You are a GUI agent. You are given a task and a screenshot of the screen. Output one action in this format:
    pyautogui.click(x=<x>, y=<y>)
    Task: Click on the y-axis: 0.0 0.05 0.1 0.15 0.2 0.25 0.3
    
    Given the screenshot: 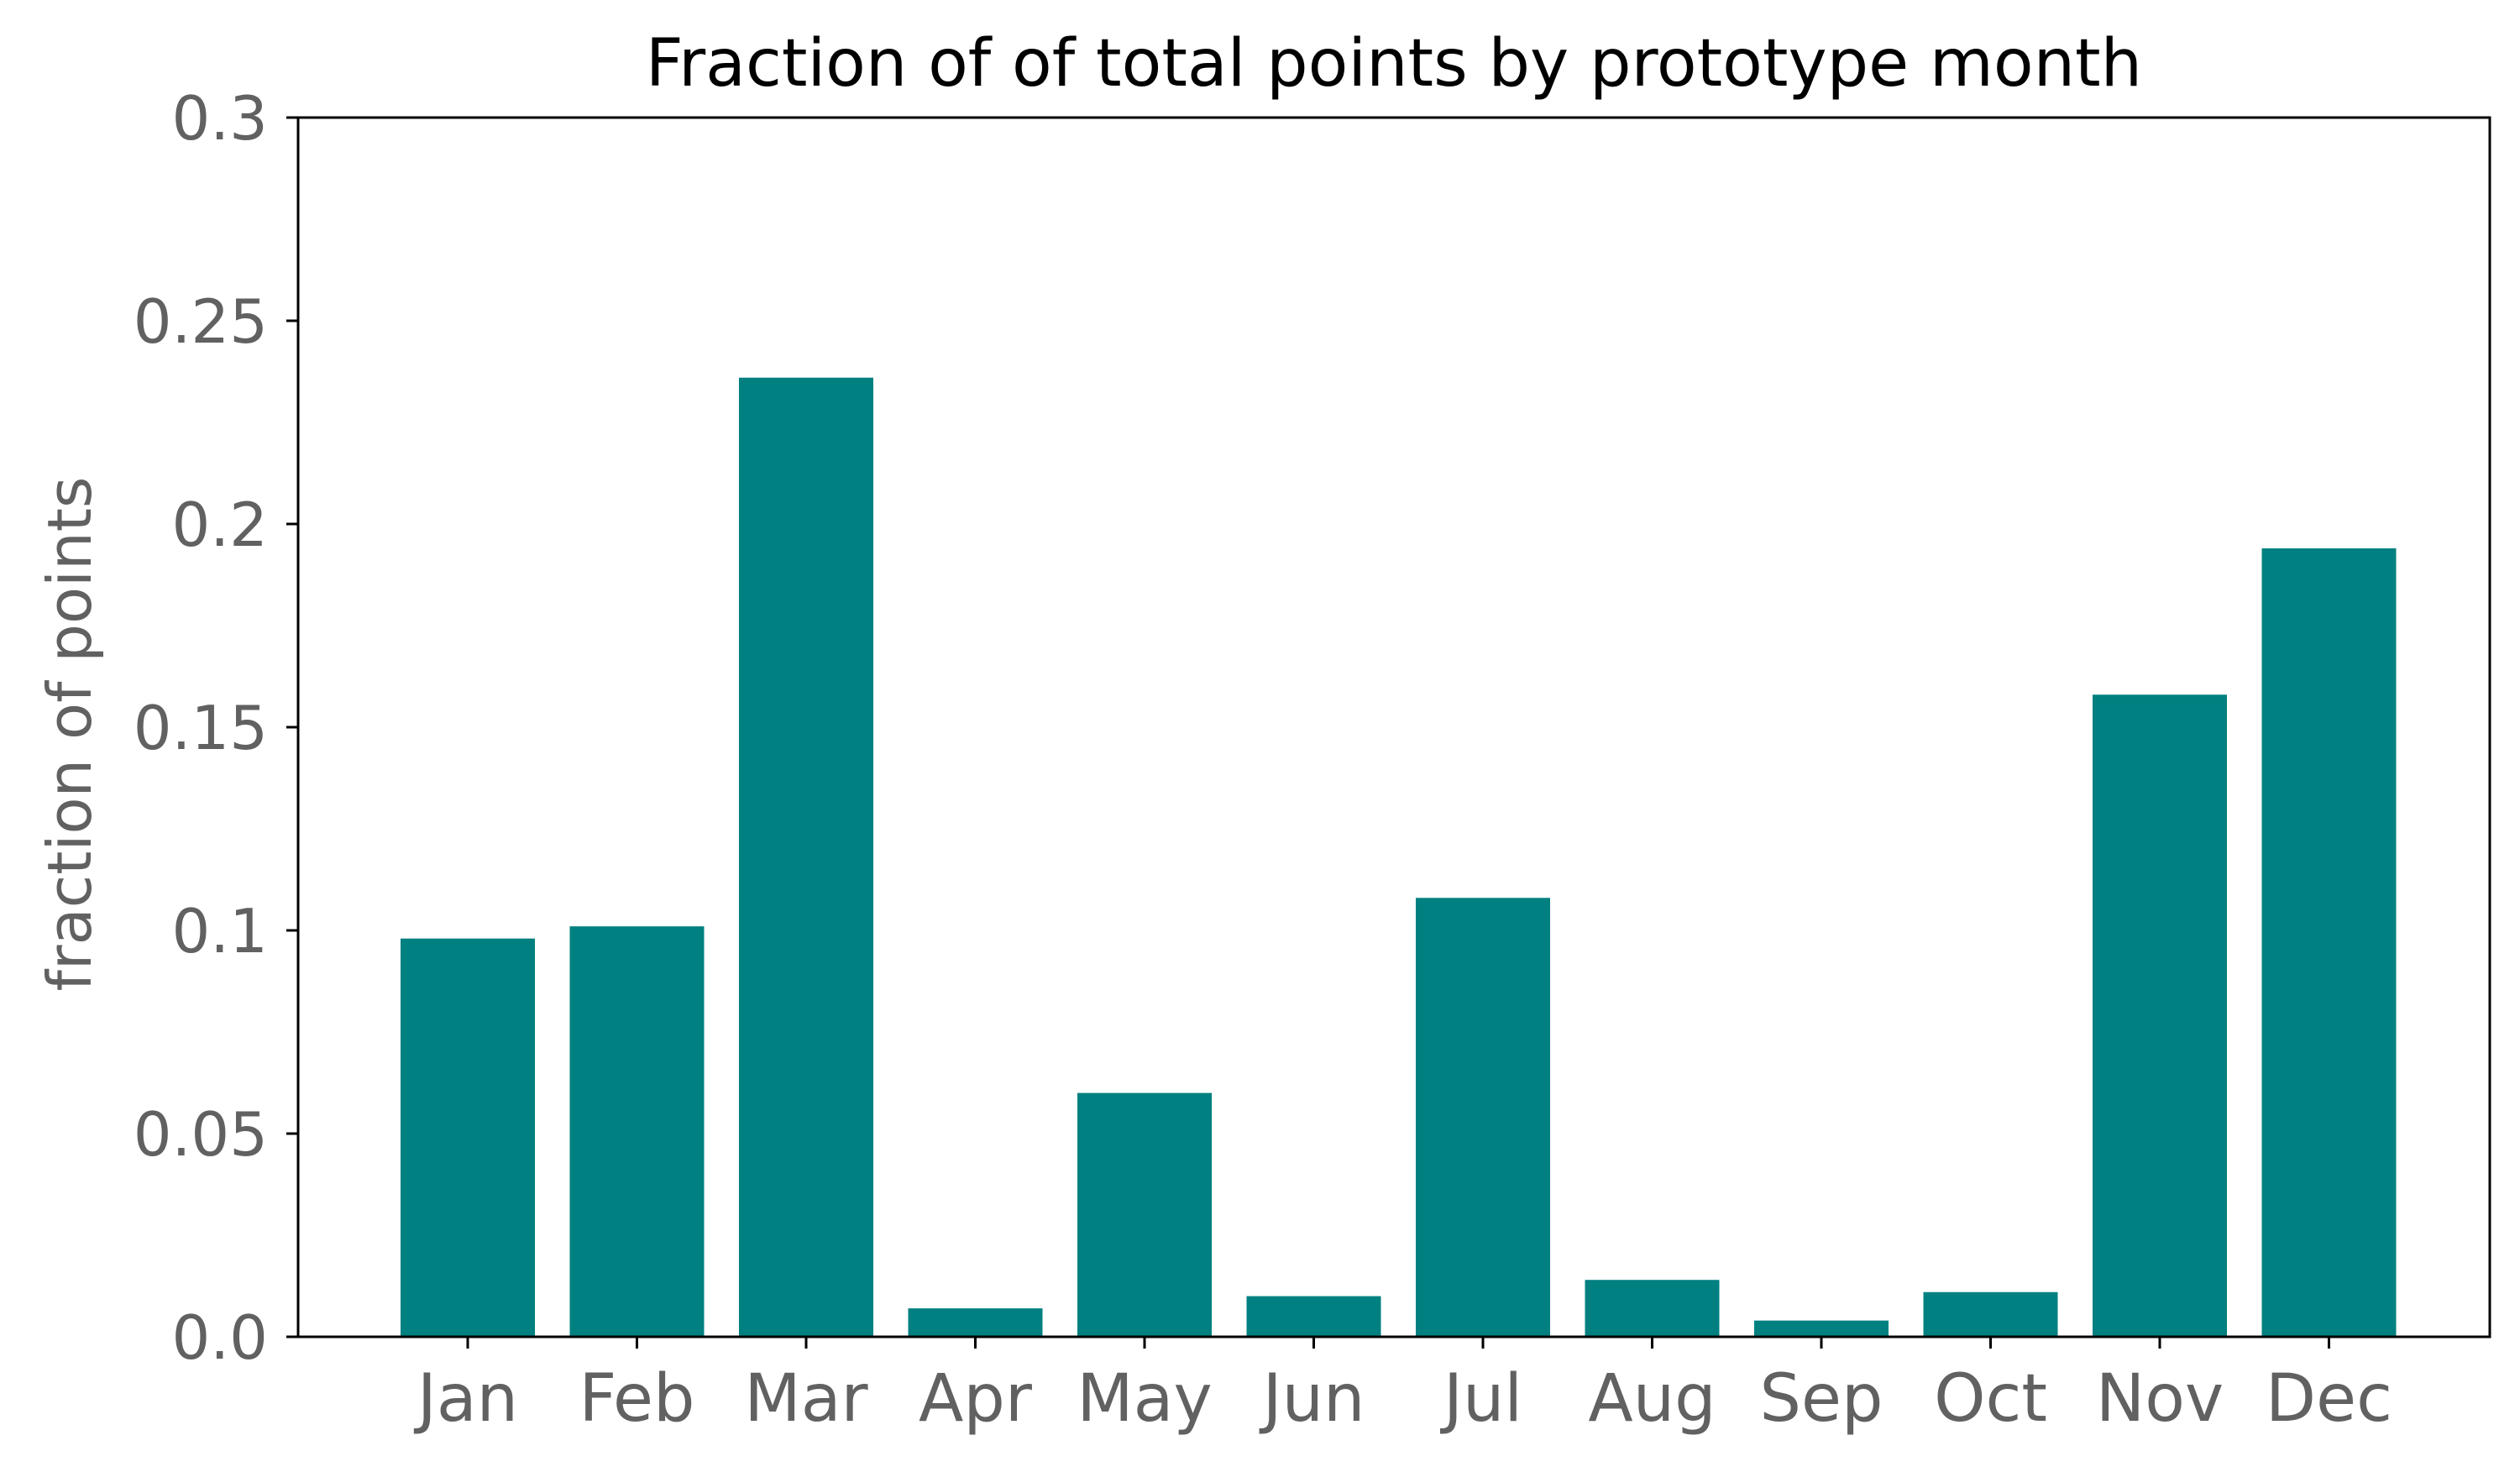 What is the action you would take?
    pyautogui.click(x=216, y=728)
    